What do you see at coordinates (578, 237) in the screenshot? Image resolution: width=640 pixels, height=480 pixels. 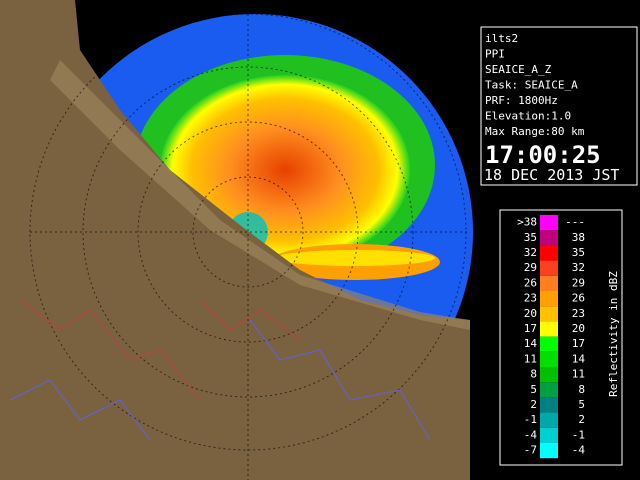 I see `range-high: 38` at bounding box center [578, 237].